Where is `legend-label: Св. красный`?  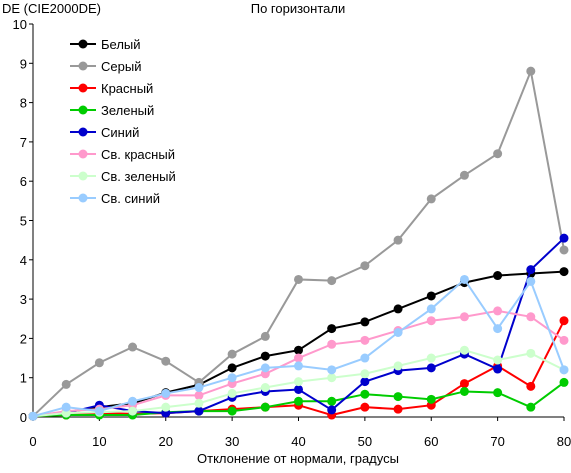
legend-label: Св. красный is located at coordinates (138, 154).